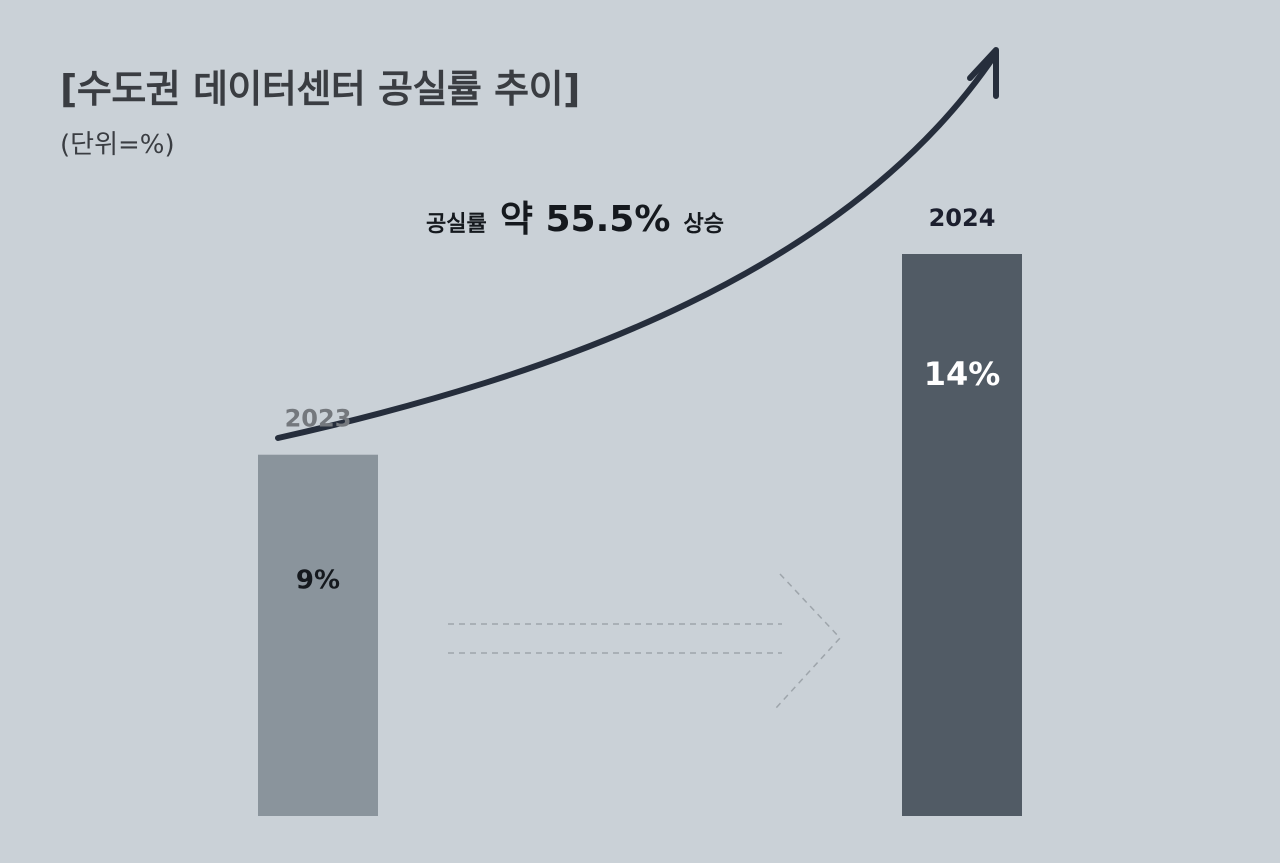  Describe the element at coordinates (962, 535) in the screenshot. I see `bar-2024` at that location.